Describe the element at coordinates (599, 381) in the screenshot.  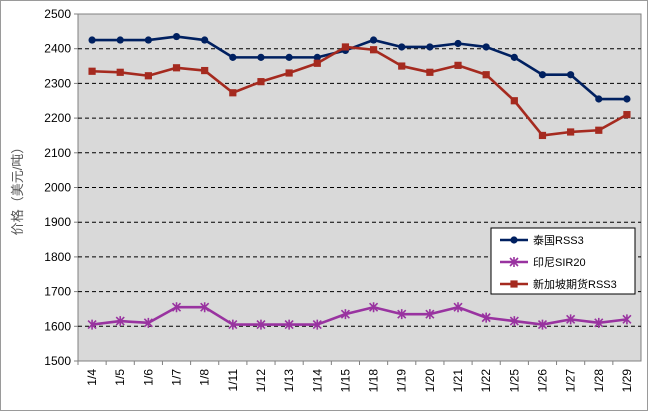
I see `x-tick-label: 1/28` at that location.